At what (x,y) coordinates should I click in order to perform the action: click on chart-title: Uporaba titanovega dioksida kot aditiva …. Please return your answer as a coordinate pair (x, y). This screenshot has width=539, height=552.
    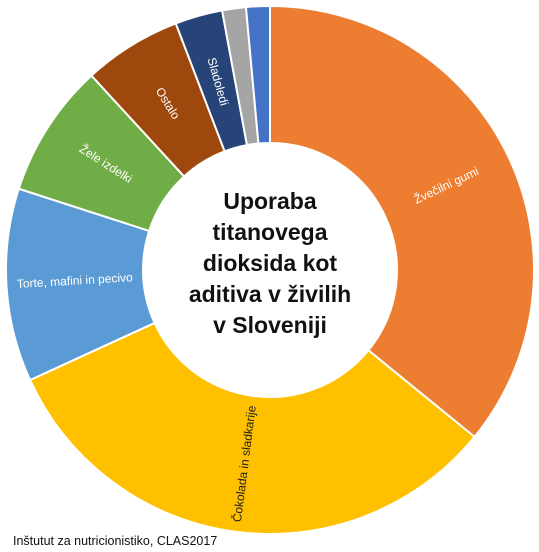
    Looking at the image, I should click on (270, 263).